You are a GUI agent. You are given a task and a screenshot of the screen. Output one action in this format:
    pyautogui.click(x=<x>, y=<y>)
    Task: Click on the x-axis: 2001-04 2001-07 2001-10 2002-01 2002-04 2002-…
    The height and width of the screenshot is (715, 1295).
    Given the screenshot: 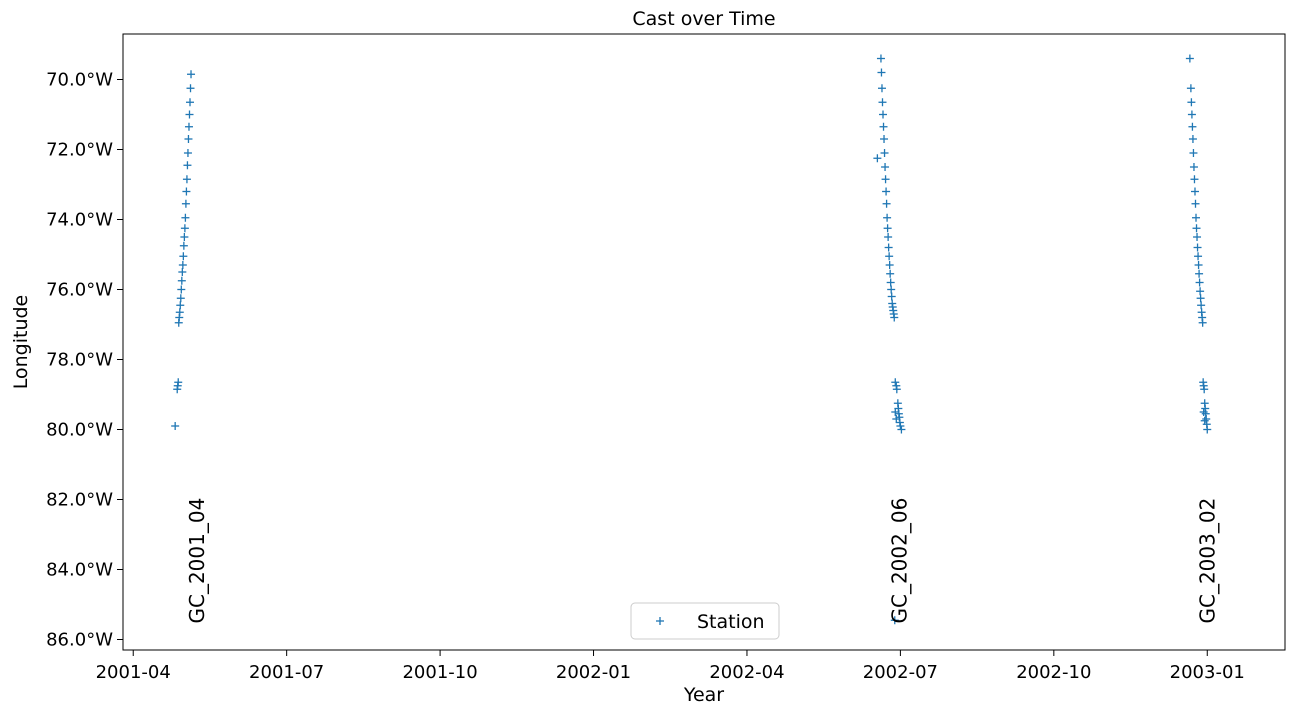 What is the action you would take?
    pyautogui.click(x=670, y=666)
    